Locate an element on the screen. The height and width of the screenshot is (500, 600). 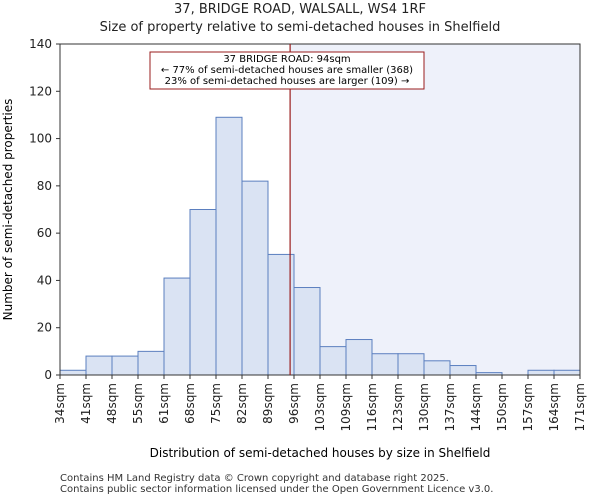
chart-title: 37, BRIDGE ROAD, WALSALL, WS4 1RF is located at coordinates (300, 9).